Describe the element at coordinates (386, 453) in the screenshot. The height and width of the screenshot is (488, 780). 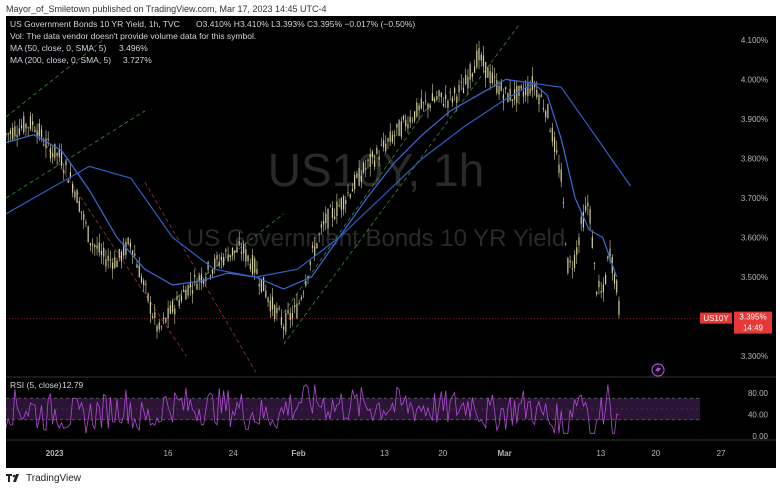
I see `time-axis: 2023 16 24 Feb 13 20 Mar 13 20 27` at that location.